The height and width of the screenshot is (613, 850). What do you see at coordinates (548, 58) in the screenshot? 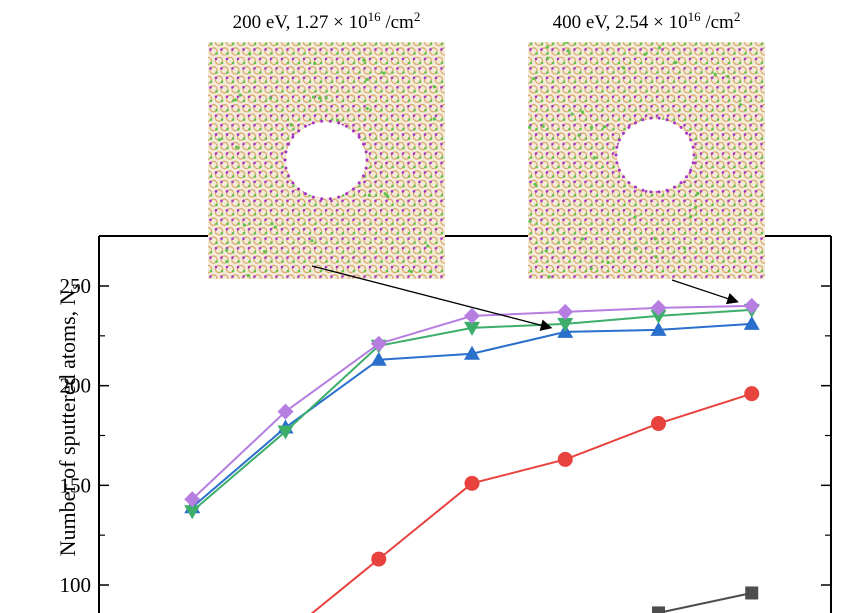
I see `atom-defect` at bounding box center [548, 58].